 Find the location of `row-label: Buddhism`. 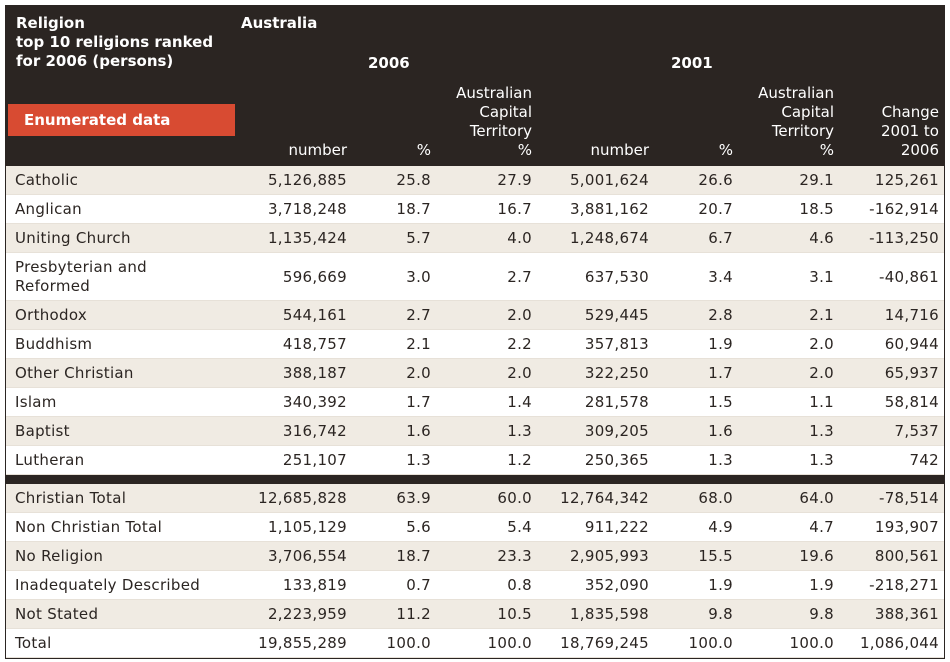

row-label: Buddhism is located at coordinates (54, 344).